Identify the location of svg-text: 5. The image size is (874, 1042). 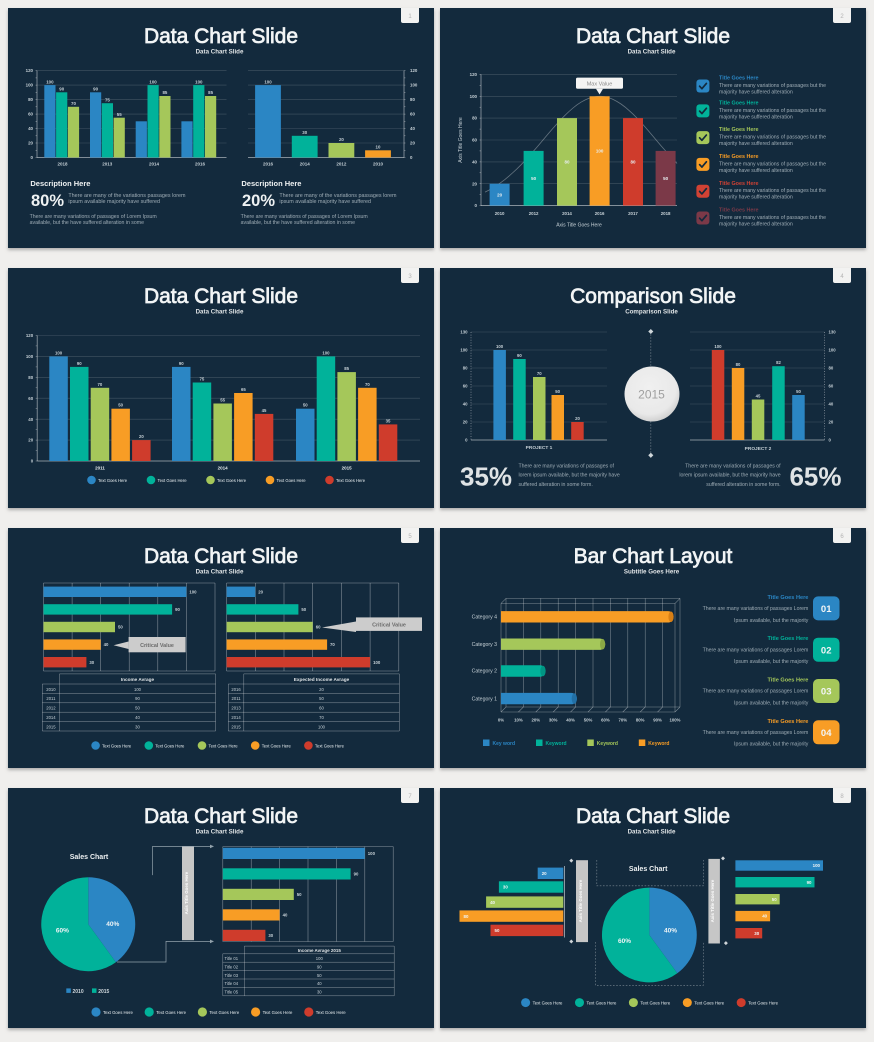
(410, 537).